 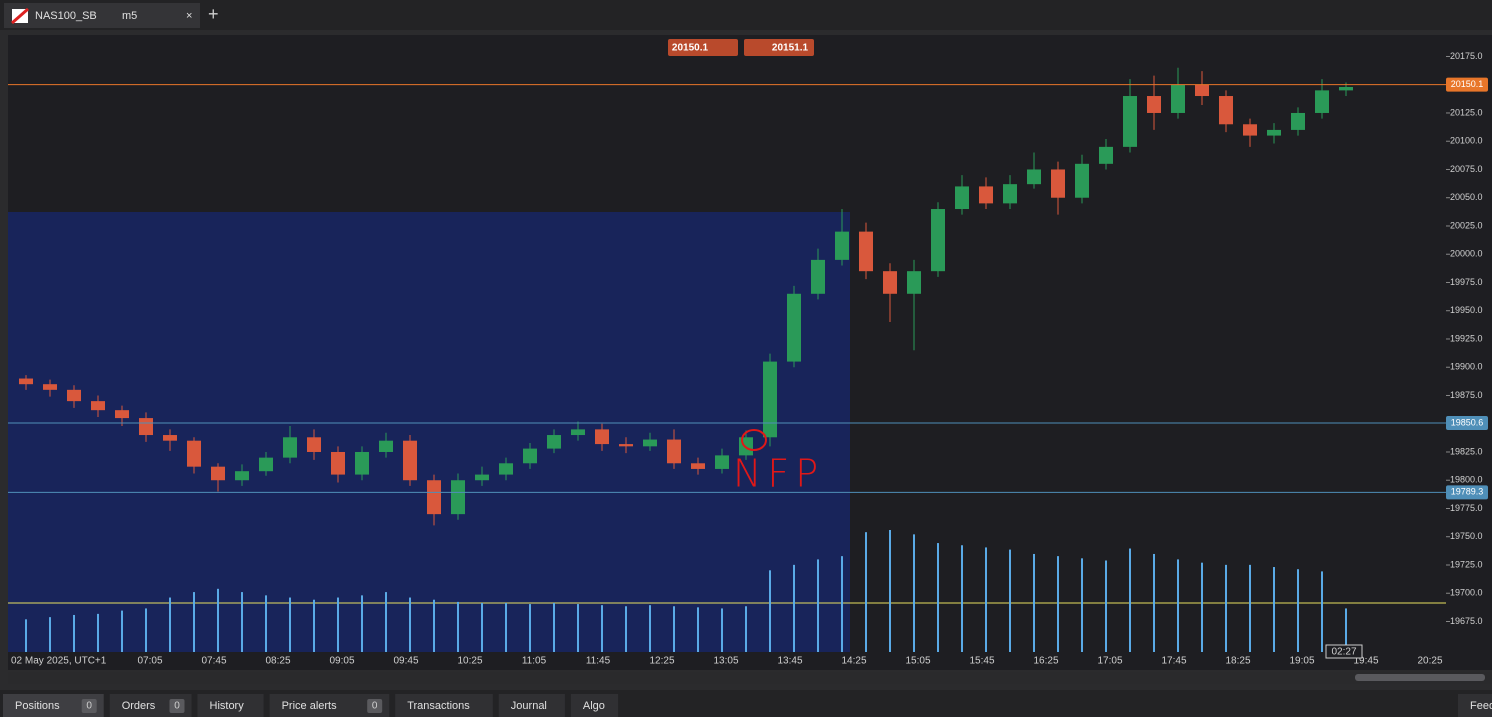 I want to click on buy-button, so click(x=779, y=47).